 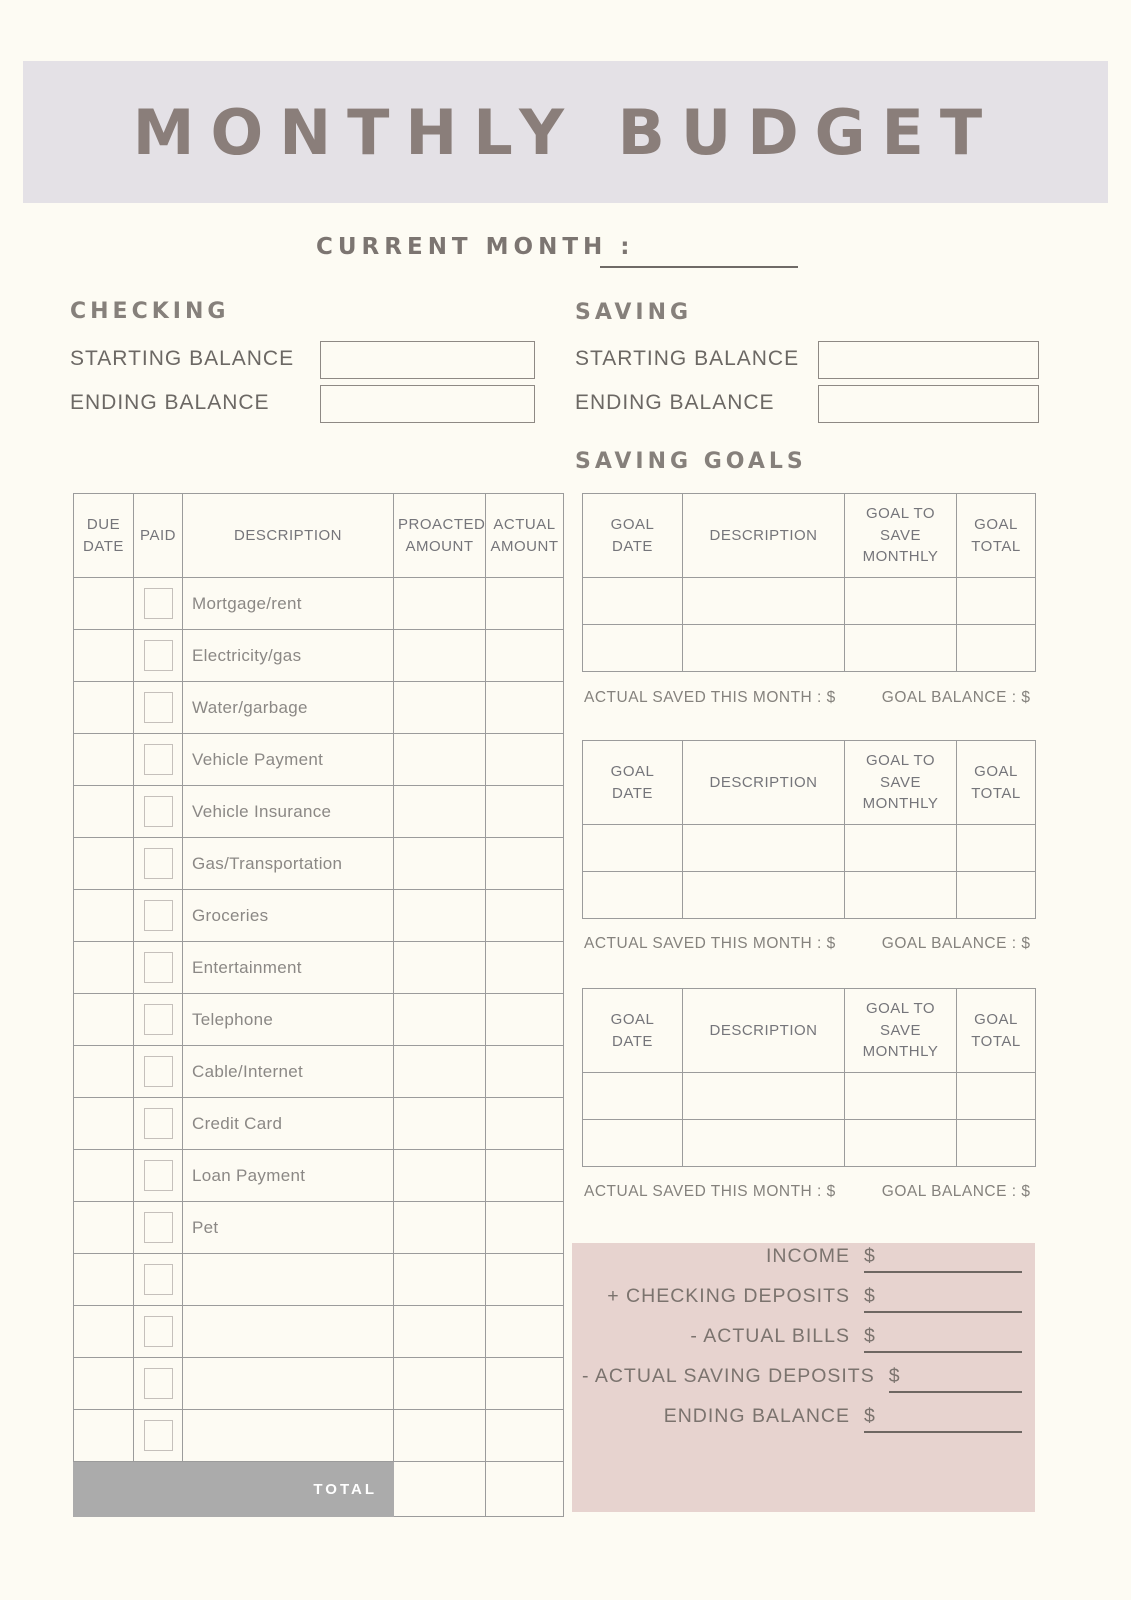 I want to click on actual-bills-field: $, so click(x=943, y=1339).